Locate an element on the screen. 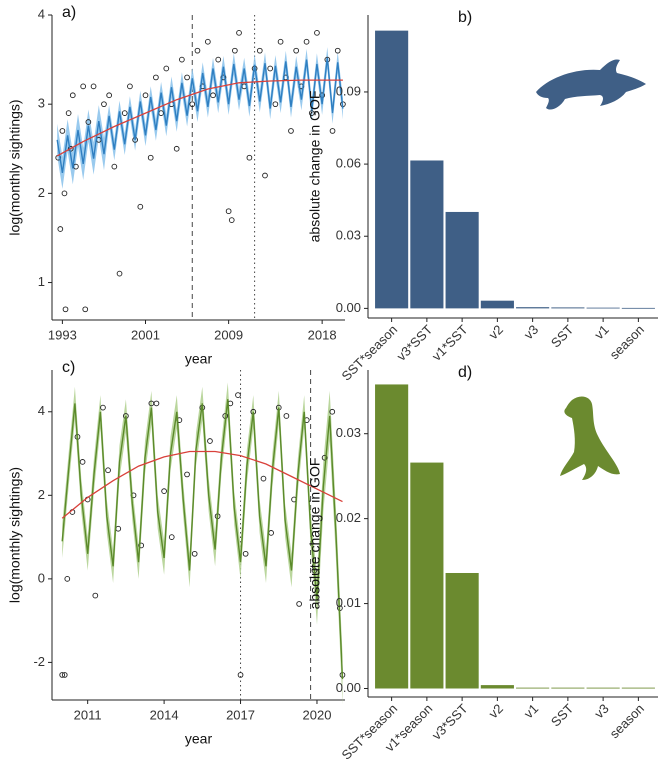  x-tick-label: season is located at coordinates (627, 342).